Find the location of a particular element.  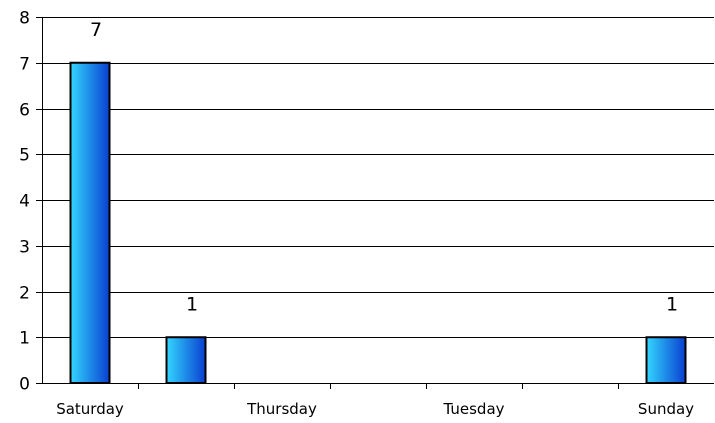

data-label-1: 1 is located at coordinates (192, 304).